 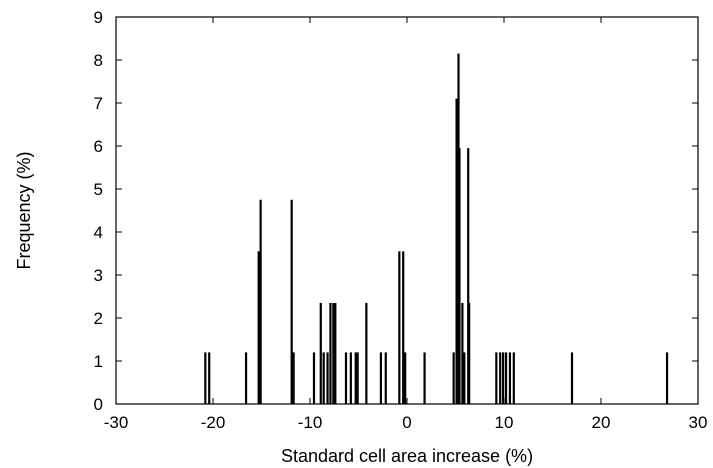 What do you see at coordinates (98, 404) in the screenshot?
I see `y-tick-label: 0` at bounding box center [98, 404].